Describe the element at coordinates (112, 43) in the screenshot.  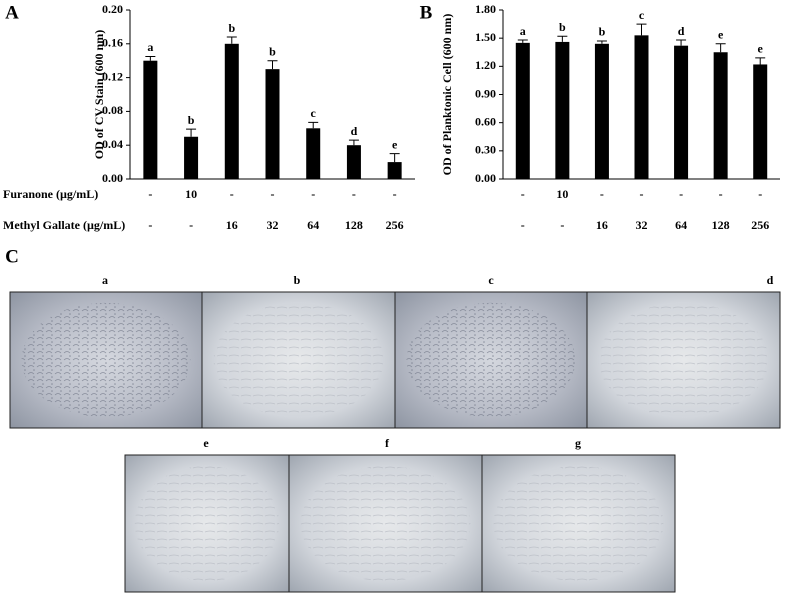
I see `y-tick-label: 0.16` at that location.